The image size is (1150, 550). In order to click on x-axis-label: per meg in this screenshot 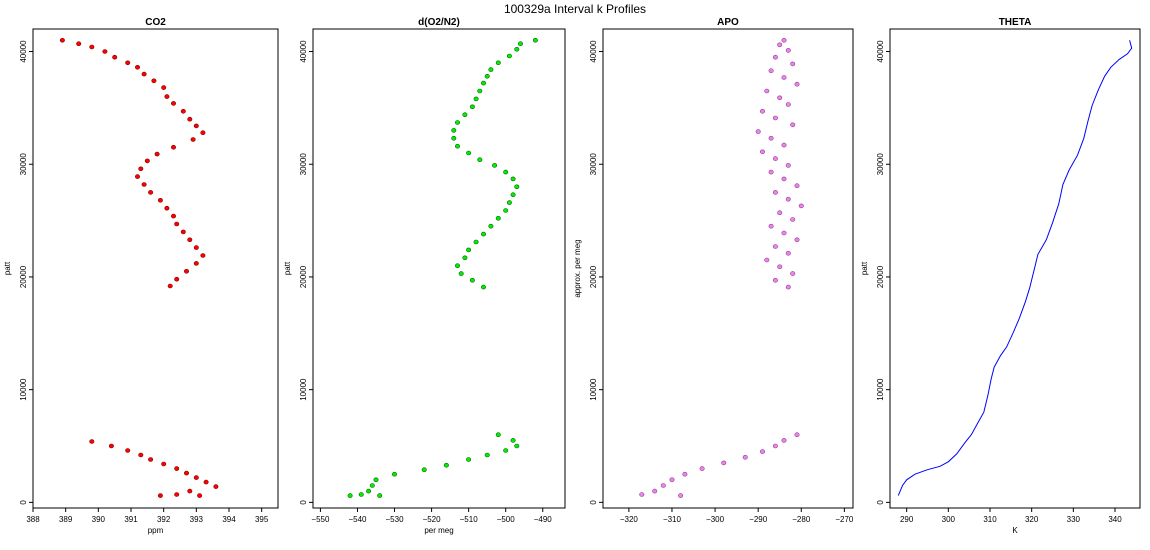, I will do `click(438, 530)`.